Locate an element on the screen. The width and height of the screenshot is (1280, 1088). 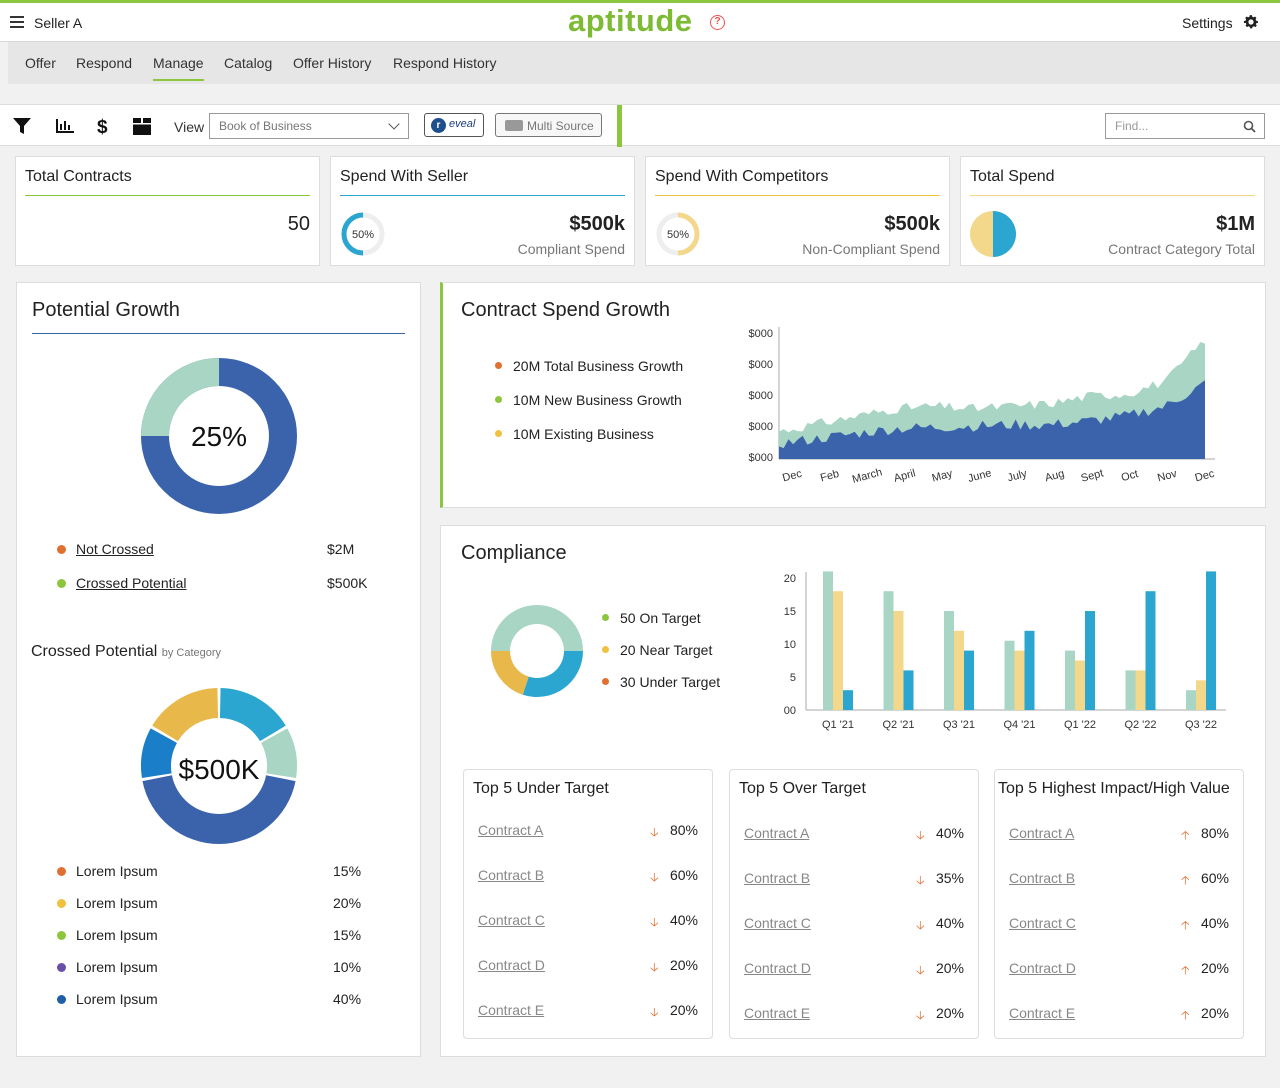
view-select-value: Book of Business is located at coordinates (265, 126).